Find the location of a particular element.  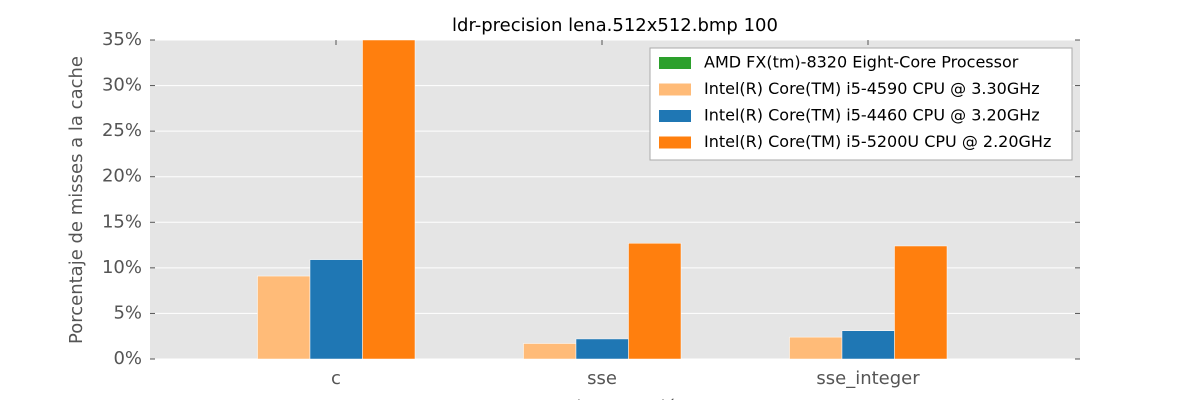

y-tick-label: 20% is located at coordinates (122, 176).